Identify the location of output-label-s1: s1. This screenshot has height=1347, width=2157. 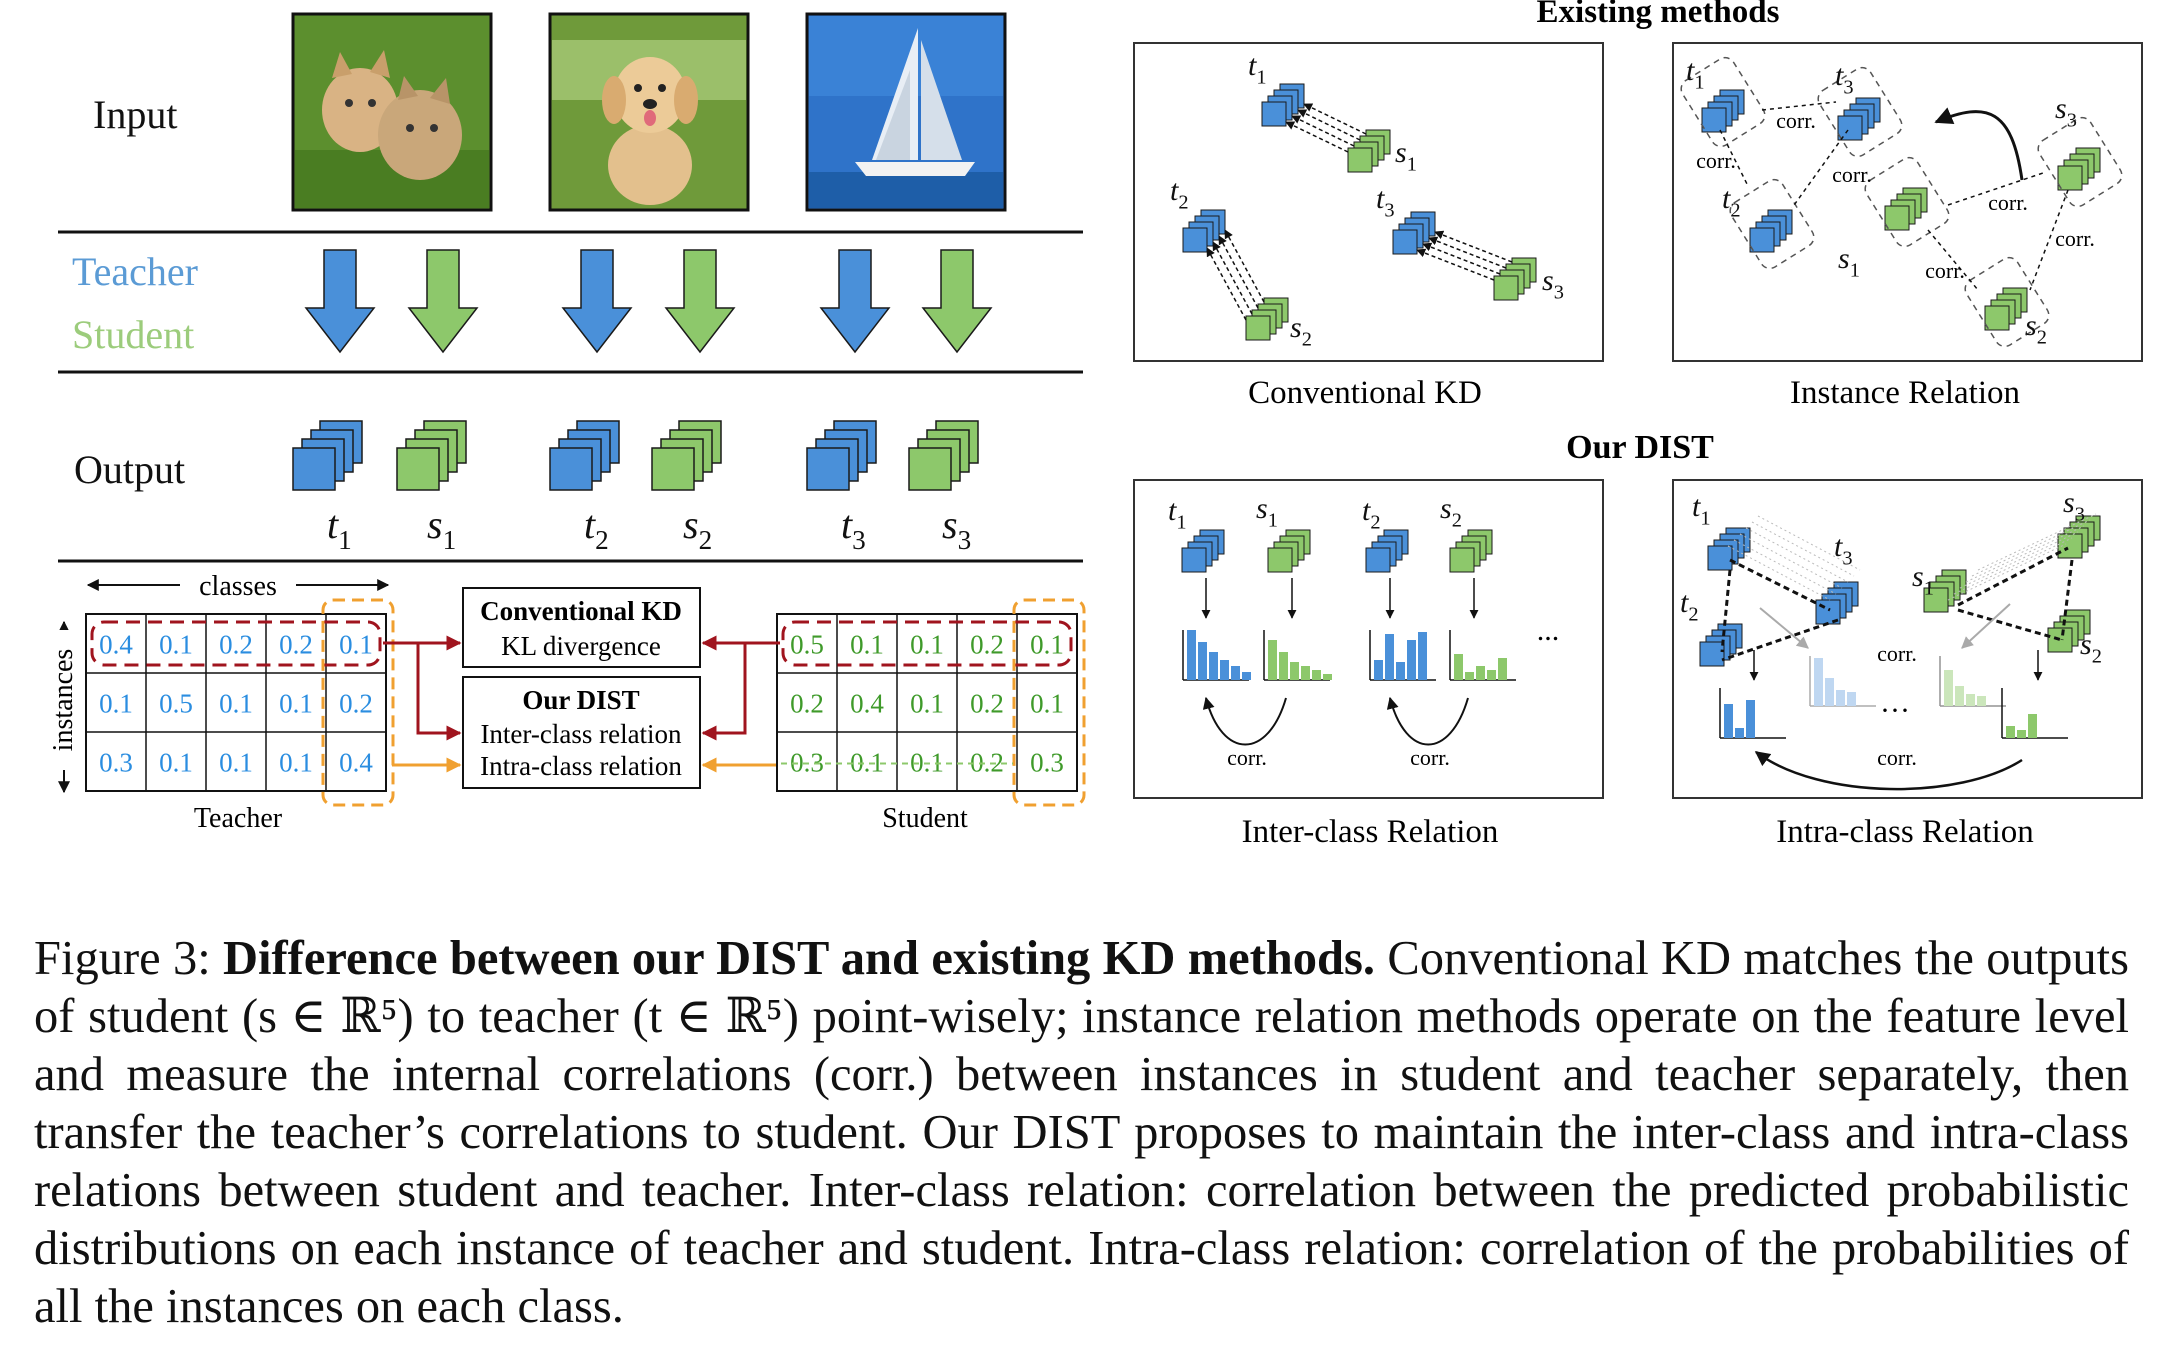
(441, 528).